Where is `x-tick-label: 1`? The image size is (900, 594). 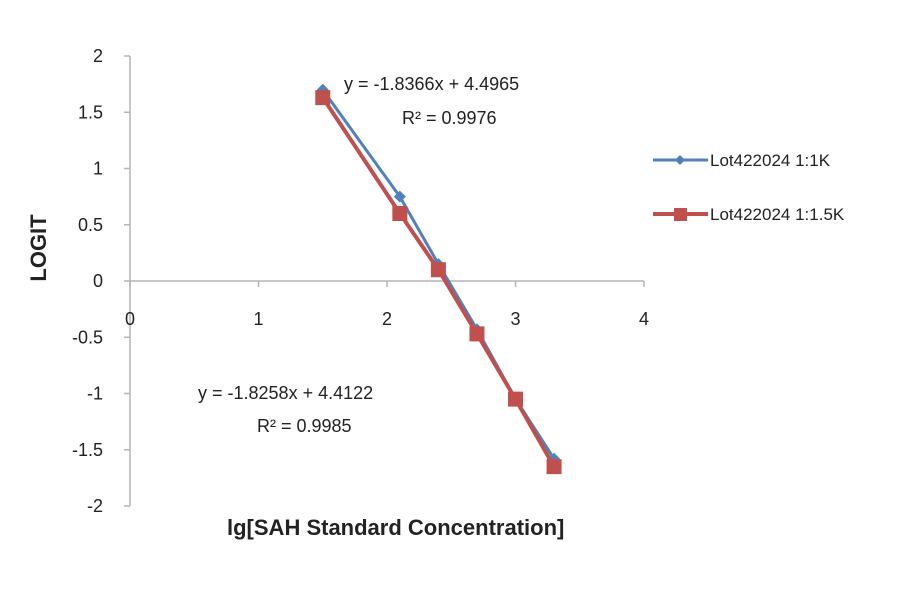 x-tick-label: 1 is located at coordinates (258, 319).